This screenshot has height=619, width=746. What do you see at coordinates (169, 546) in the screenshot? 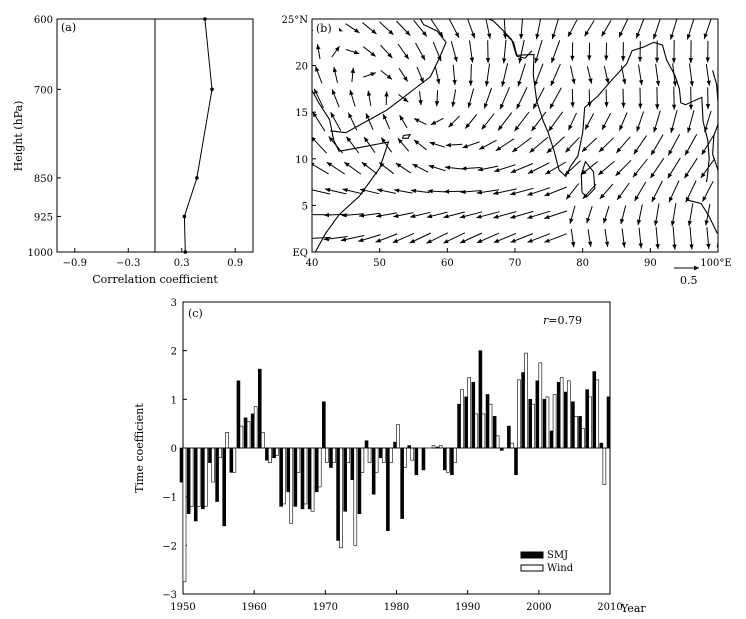
I see `panel-c-ytick-label: −2` at bounding box center [169, 546].